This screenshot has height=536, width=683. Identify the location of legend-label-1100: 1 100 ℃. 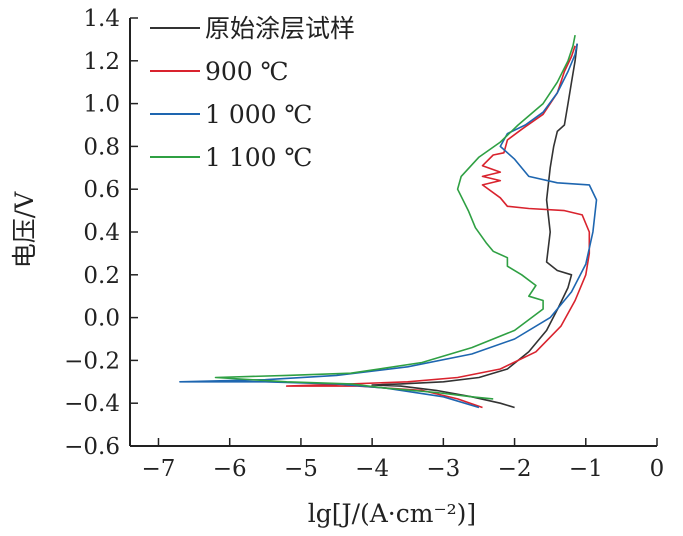
(258, 157).